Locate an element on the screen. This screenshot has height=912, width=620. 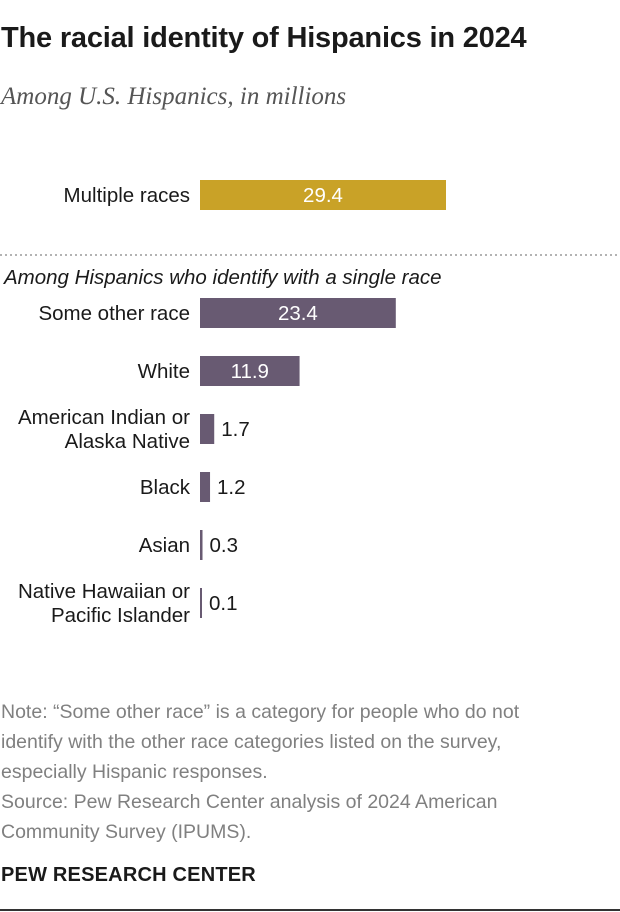
category-label: White is located at coordinates (164, 371).